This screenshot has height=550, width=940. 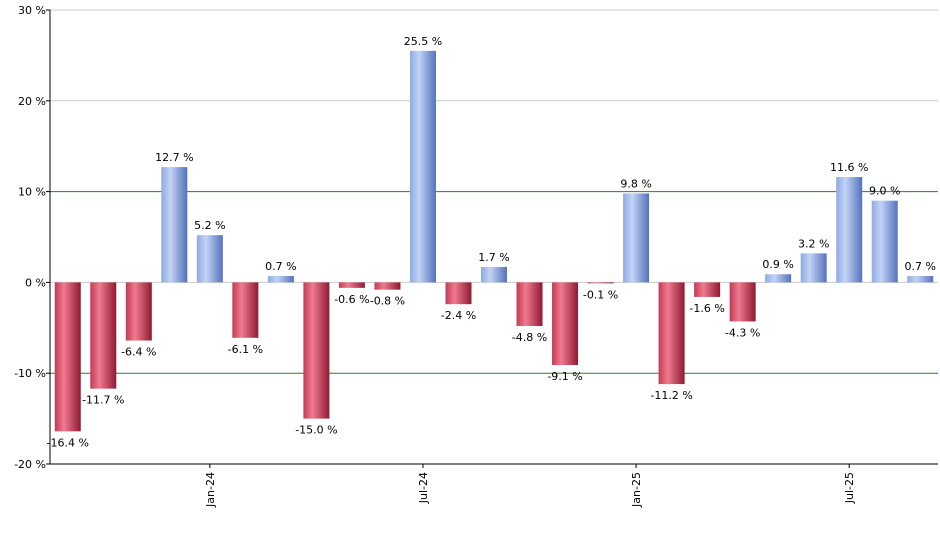 What do you see at coordinates (32, 10) in the screenshot?
I see `y-tick-label: 30 %` at bounding box center [32, 10].